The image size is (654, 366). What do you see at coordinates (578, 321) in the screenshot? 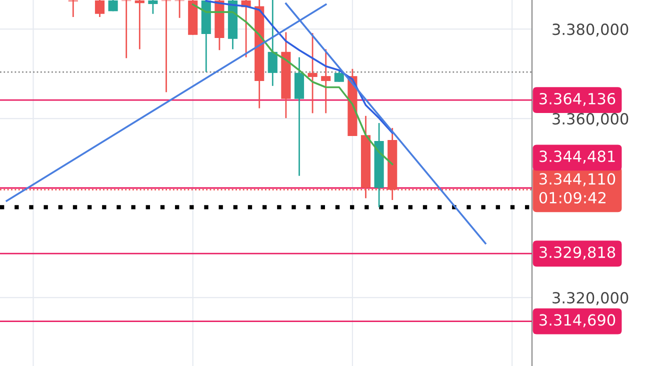
I see `ref-line-label: 3.314,690` at bounding box center [578, 321].